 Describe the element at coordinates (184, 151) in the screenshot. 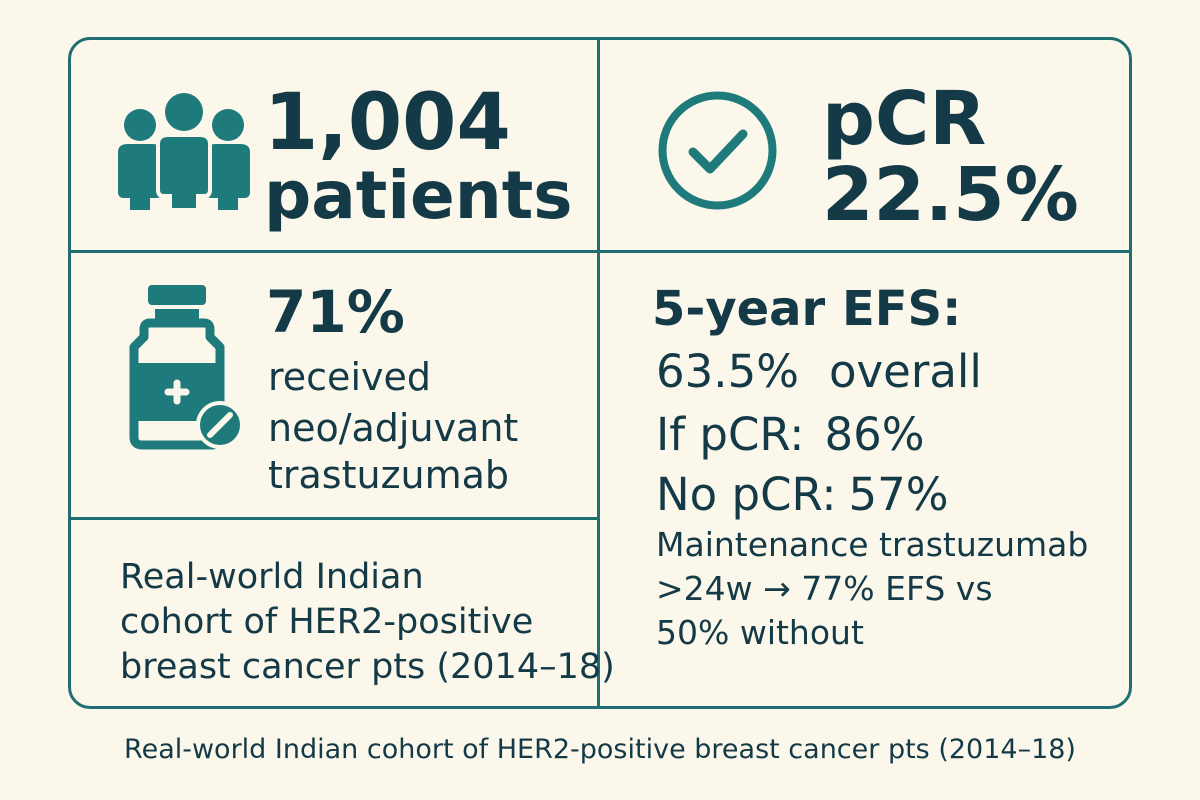

I see `people-icon` at that location.